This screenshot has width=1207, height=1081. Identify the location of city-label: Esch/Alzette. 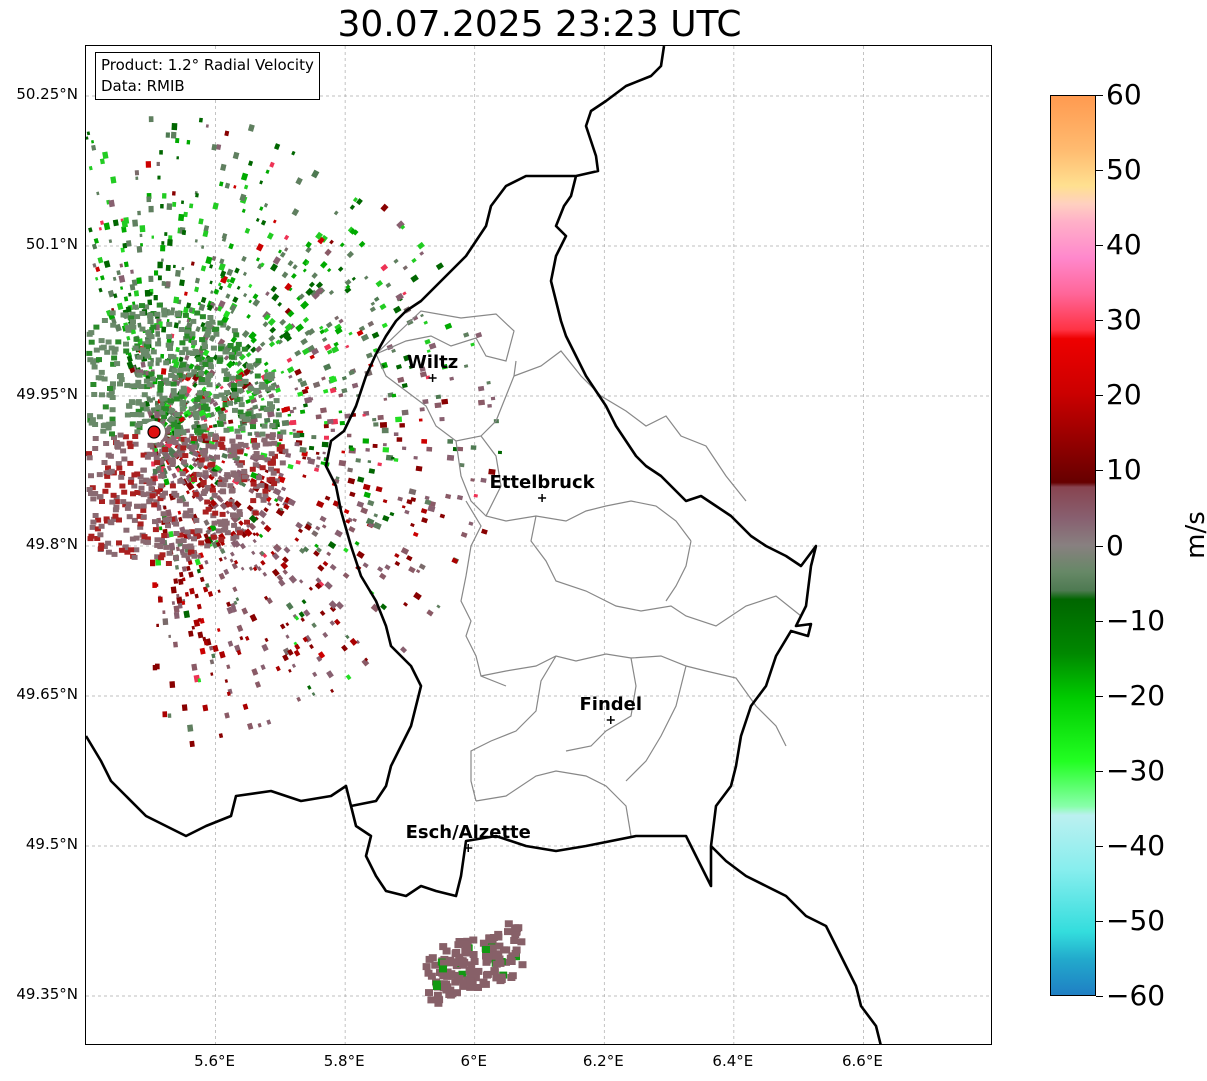
(468, 832).